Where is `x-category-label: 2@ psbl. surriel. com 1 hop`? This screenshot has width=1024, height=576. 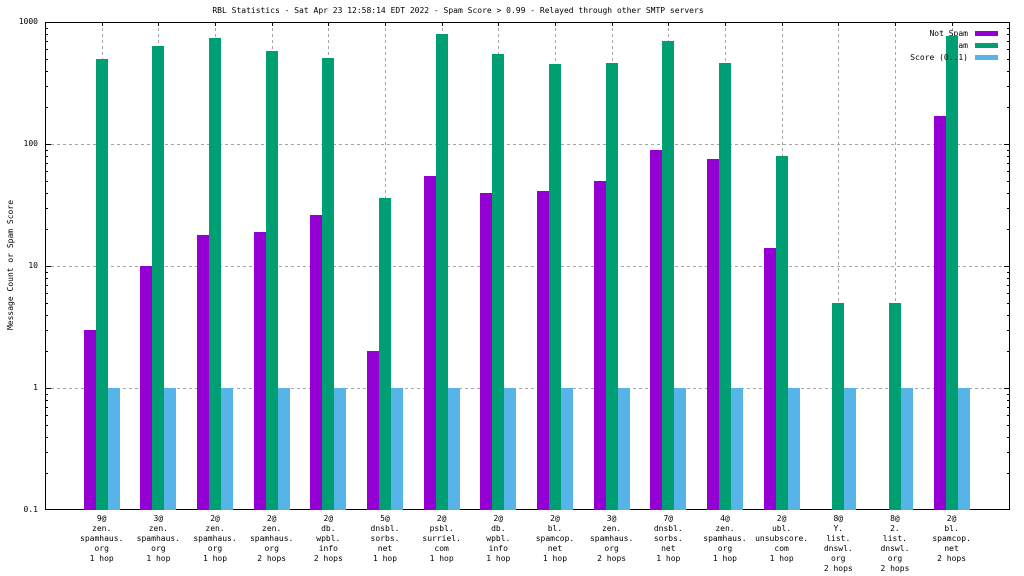 x-category-label: 2@ psbl. surriel. com 1 hop is located at coordinates (441, 538).